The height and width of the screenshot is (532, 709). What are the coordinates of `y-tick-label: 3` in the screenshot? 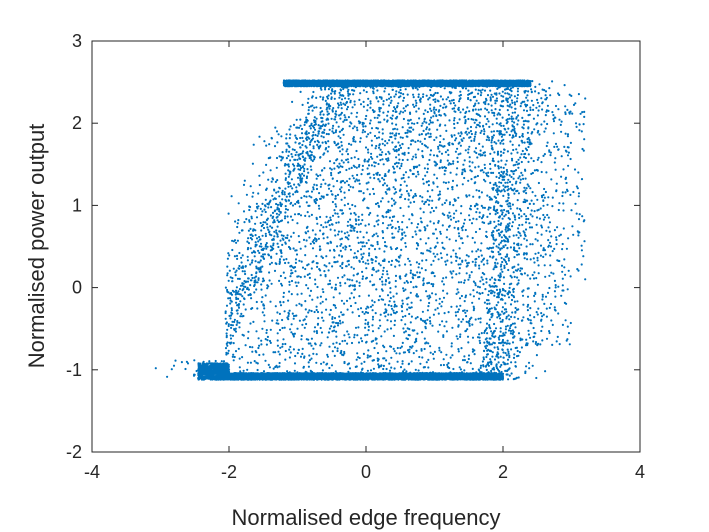 It's located at (77, 41).